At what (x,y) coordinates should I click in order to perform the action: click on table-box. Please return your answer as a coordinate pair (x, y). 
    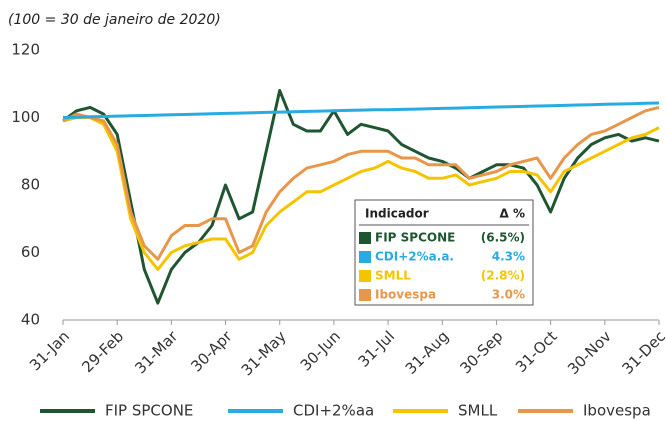
    Looking at the image, I should click on (444, 252).